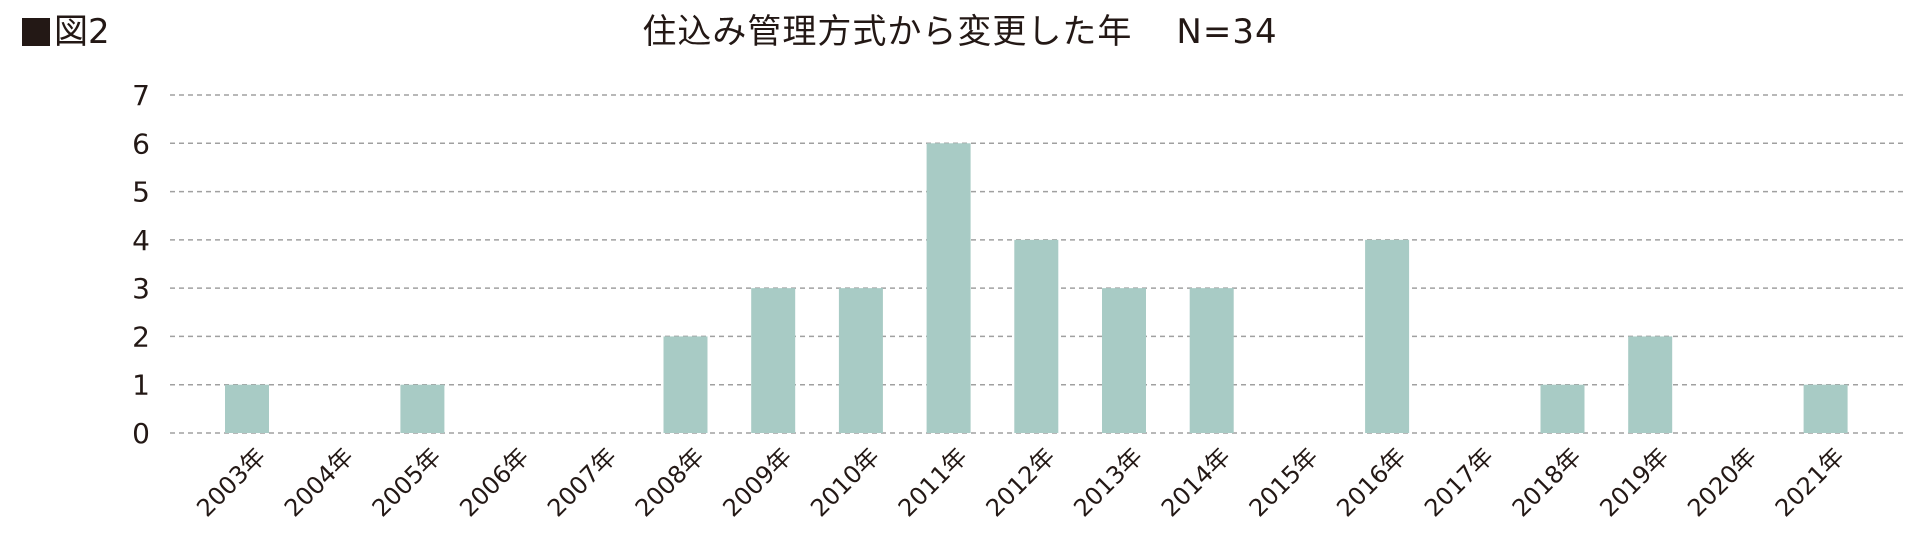 This screenshot has height=554, width=1920. Describe the element at coordinates (1196, 482) in the screenshot. I see `x-tick-label: 2014年` at that location.